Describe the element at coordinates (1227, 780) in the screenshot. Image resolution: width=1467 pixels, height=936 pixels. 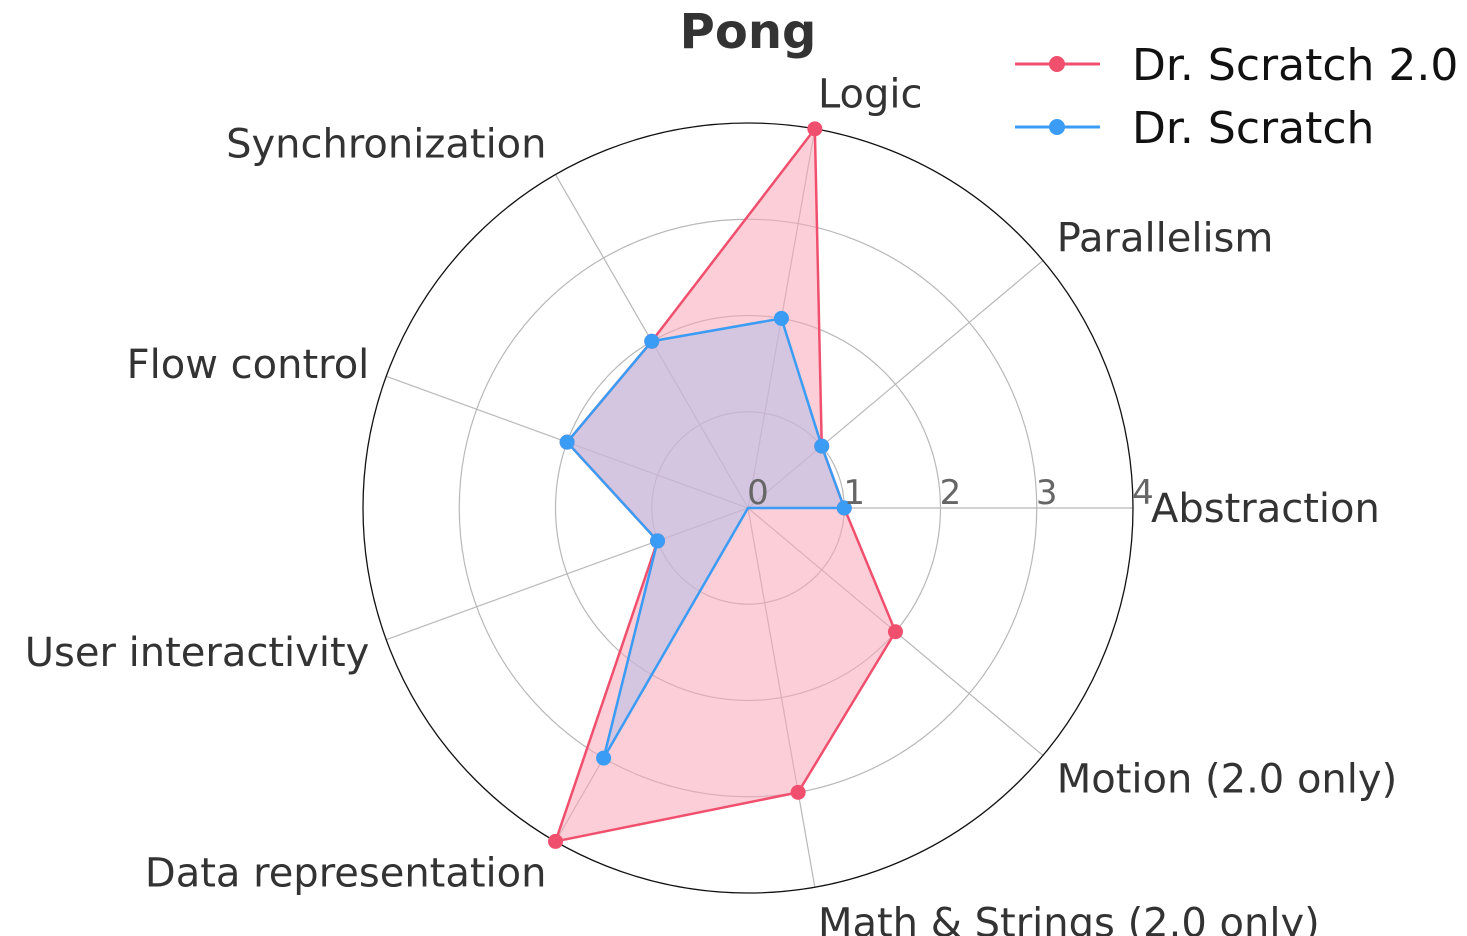
I see `category-label-8: Motion (2.0 only)` at that location.